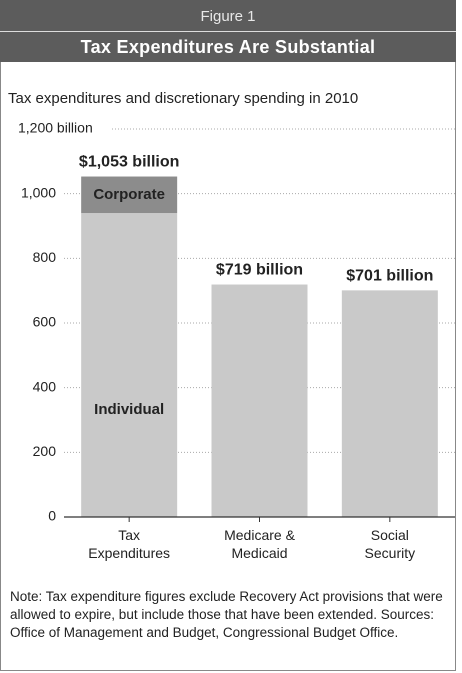  I want to click on x-tick-label: Social Security, so click(390, 544).